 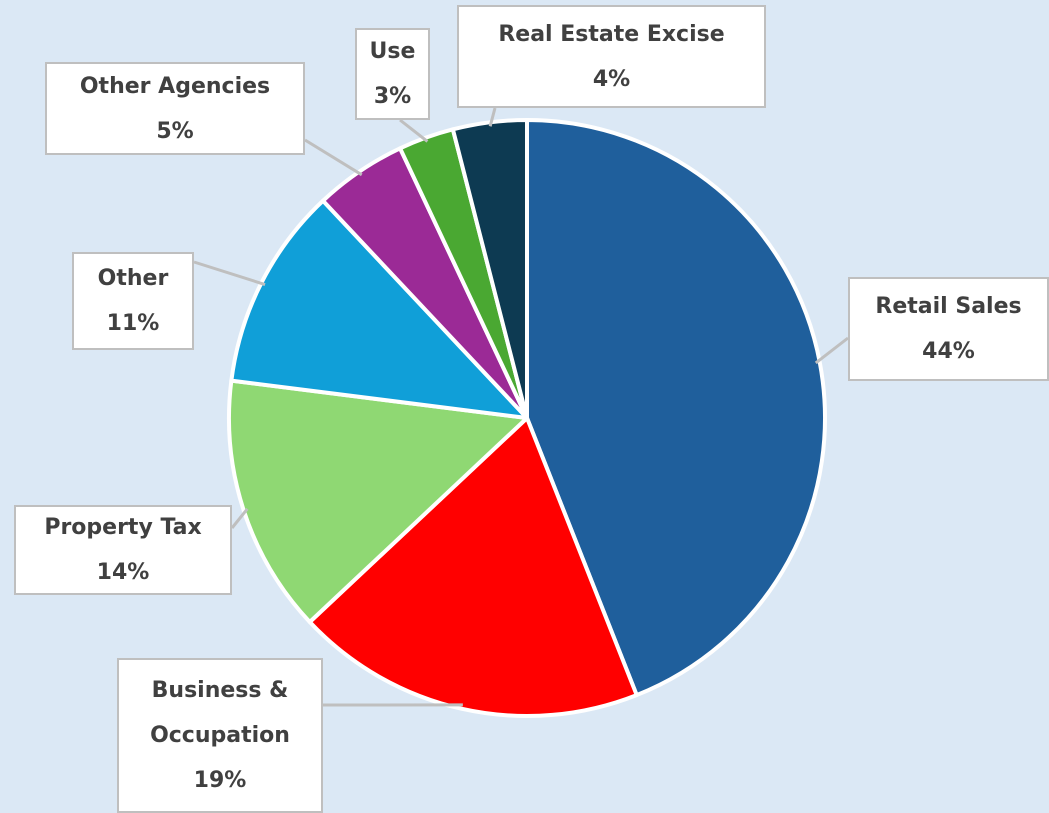 I want to click on value-label: 14%, so click(x=123, y=572).